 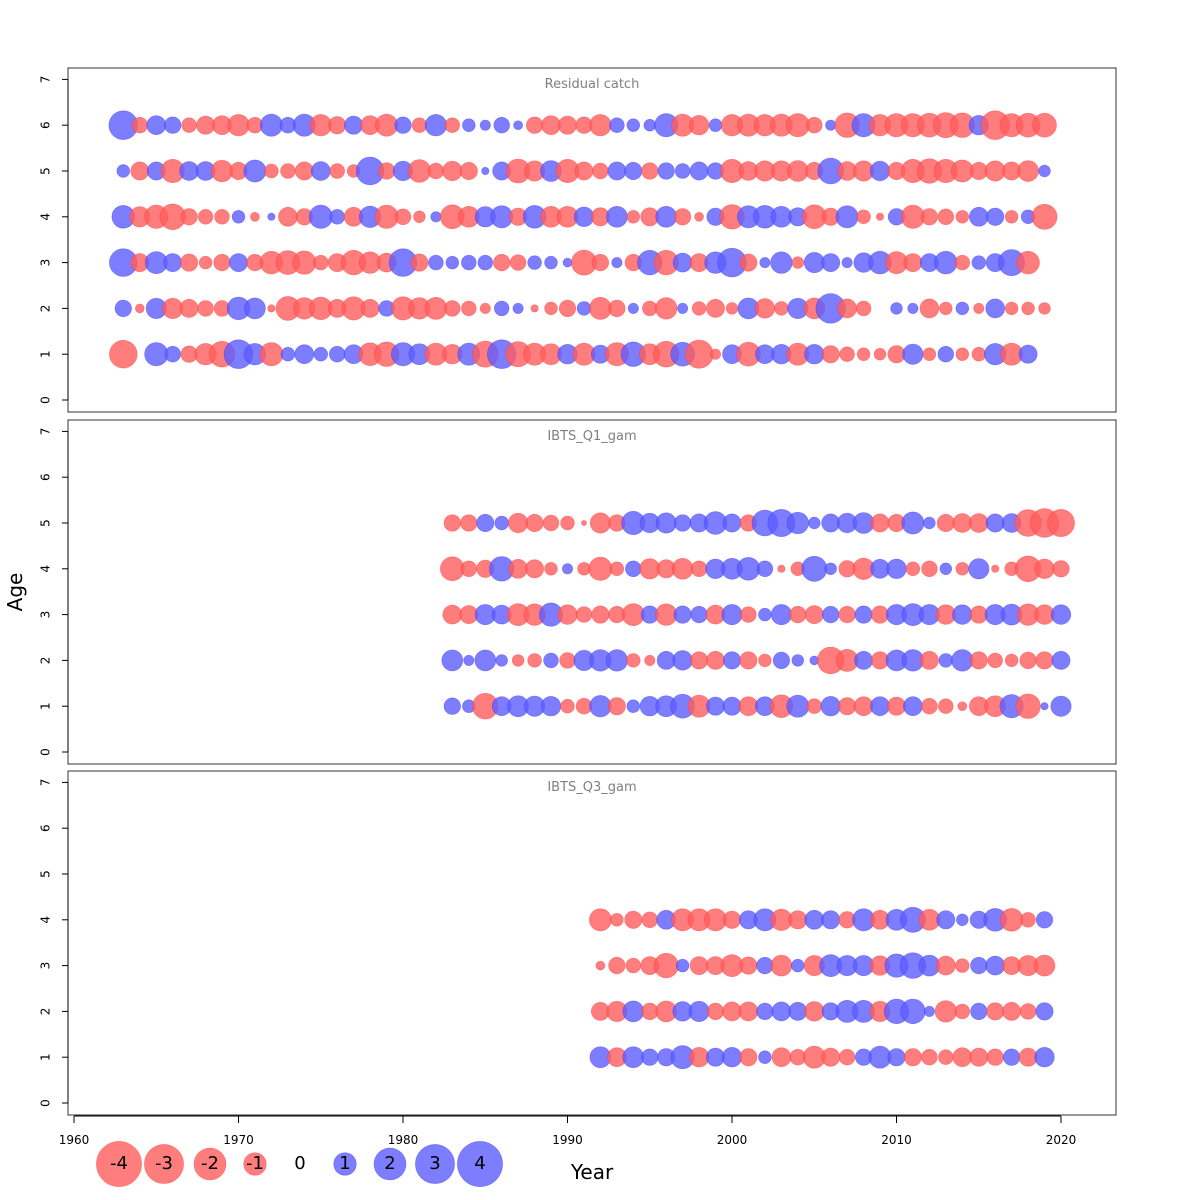 What do you see at coordinates (46, 874) in the screenshot?
I see `y-tick-label: 5` at bounding box center [46, 874].